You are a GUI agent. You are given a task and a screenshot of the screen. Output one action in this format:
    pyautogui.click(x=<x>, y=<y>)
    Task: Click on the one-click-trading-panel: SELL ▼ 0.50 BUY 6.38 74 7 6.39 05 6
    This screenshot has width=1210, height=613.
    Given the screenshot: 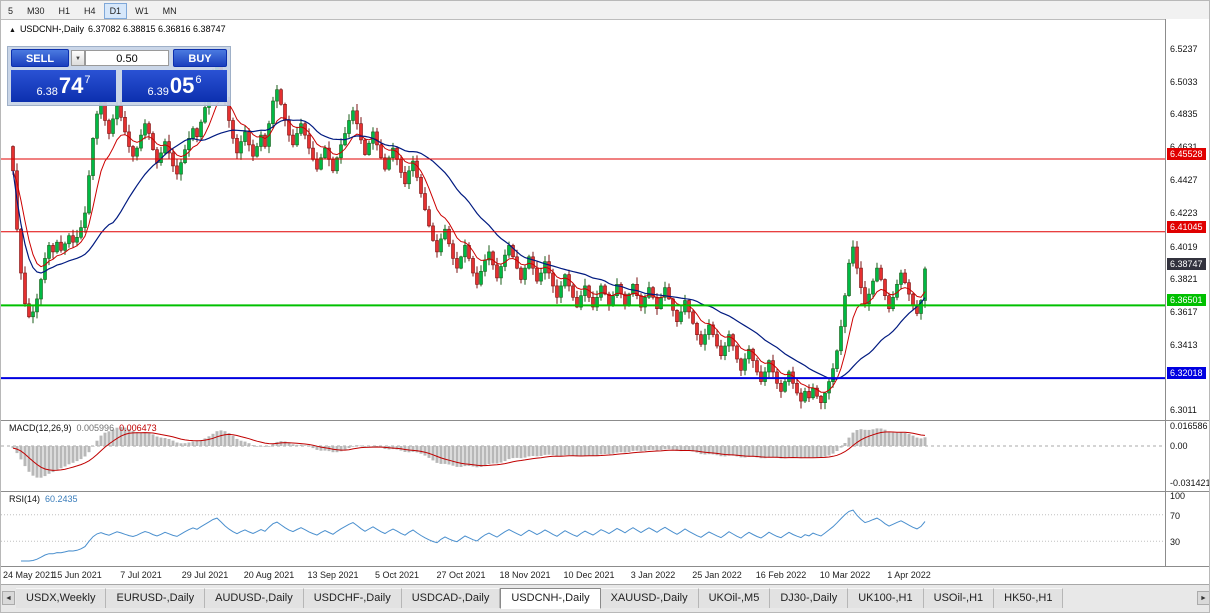 What is the action you would take?
    pyautogui.click(x=119, y=76)
    